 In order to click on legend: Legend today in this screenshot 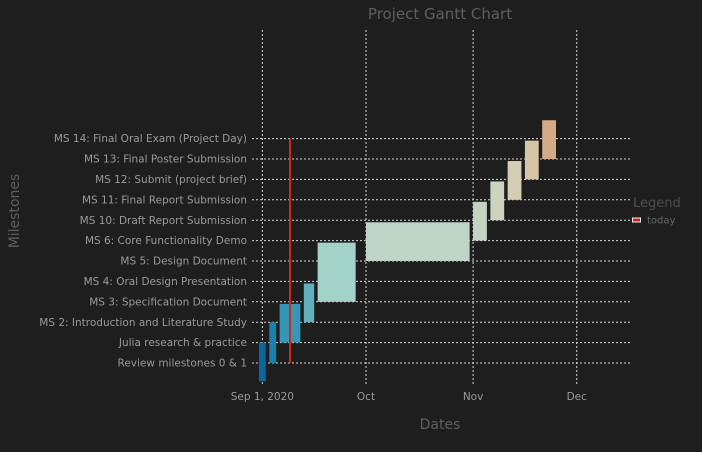, I will do `click(656, 211)`.